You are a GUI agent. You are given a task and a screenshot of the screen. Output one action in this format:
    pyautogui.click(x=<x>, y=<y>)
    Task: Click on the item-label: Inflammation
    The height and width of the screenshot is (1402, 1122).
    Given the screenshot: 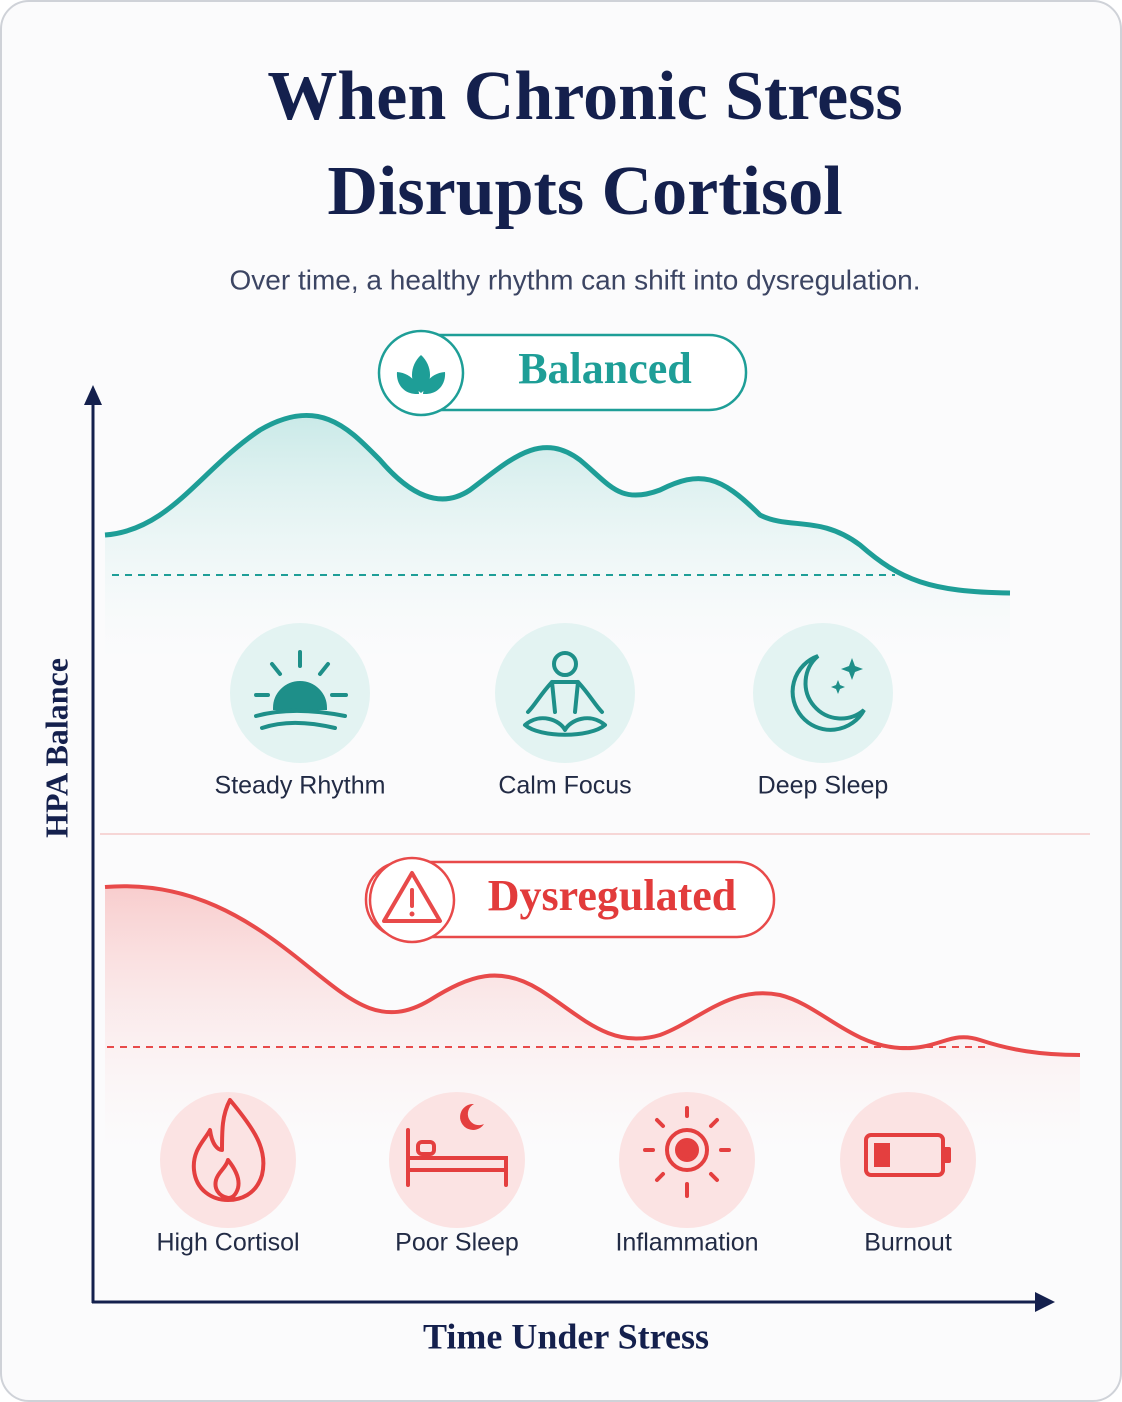 What is the action you would take?
    pyautogui.click(x=686, y=1243)
    